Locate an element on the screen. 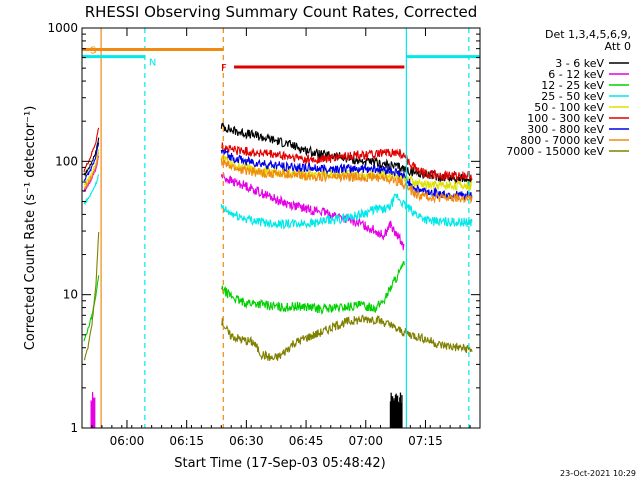  y-tick-label-0: 1 is located at coordinates (74, 428).